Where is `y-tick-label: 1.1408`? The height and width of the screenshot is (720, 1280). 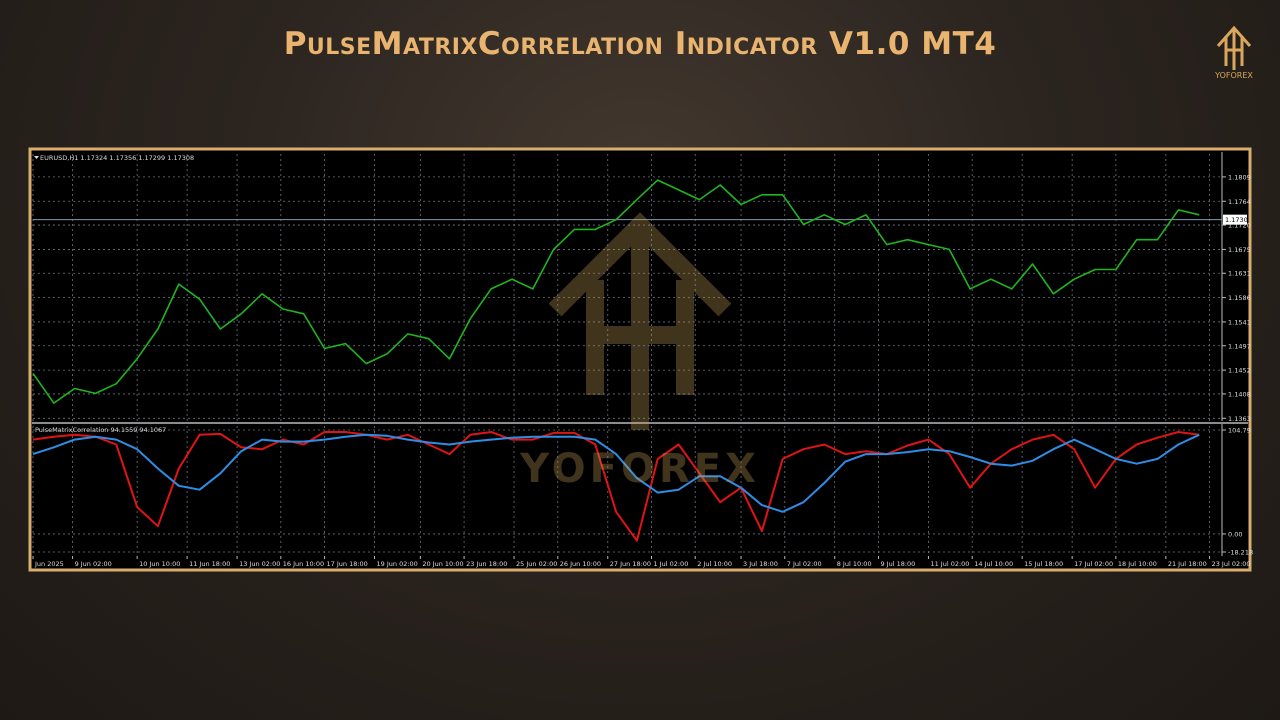
y-tick-label: 1.1408 is located at coordinates (1239, 394).